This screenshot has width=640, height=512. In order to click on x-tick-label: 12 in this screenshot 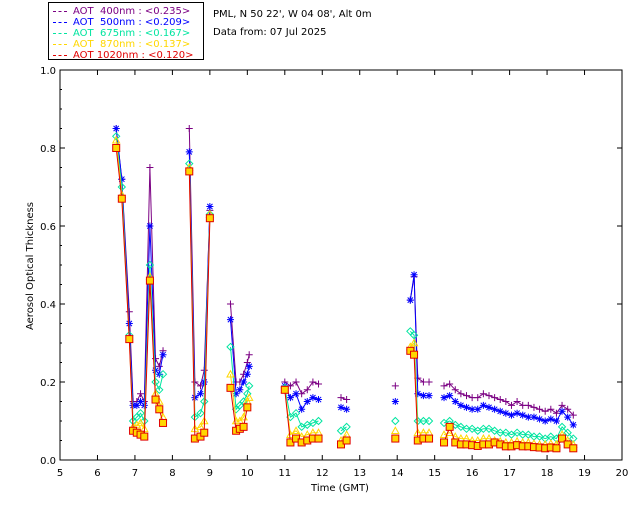, I will do `click(322, 473)`.